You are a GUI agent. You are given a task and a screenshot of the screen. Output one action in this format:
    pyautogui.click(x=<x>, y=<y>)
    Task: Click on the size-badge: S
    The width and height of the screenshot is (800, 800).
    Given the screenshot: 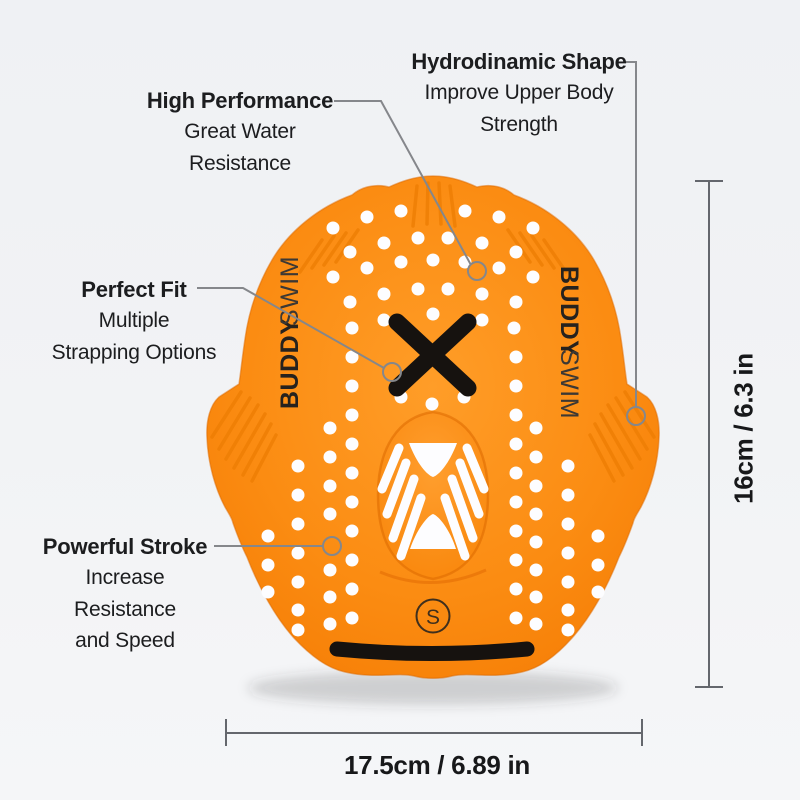 What is the action you would take?
    pyautogui.click(x=433, y=616)
    